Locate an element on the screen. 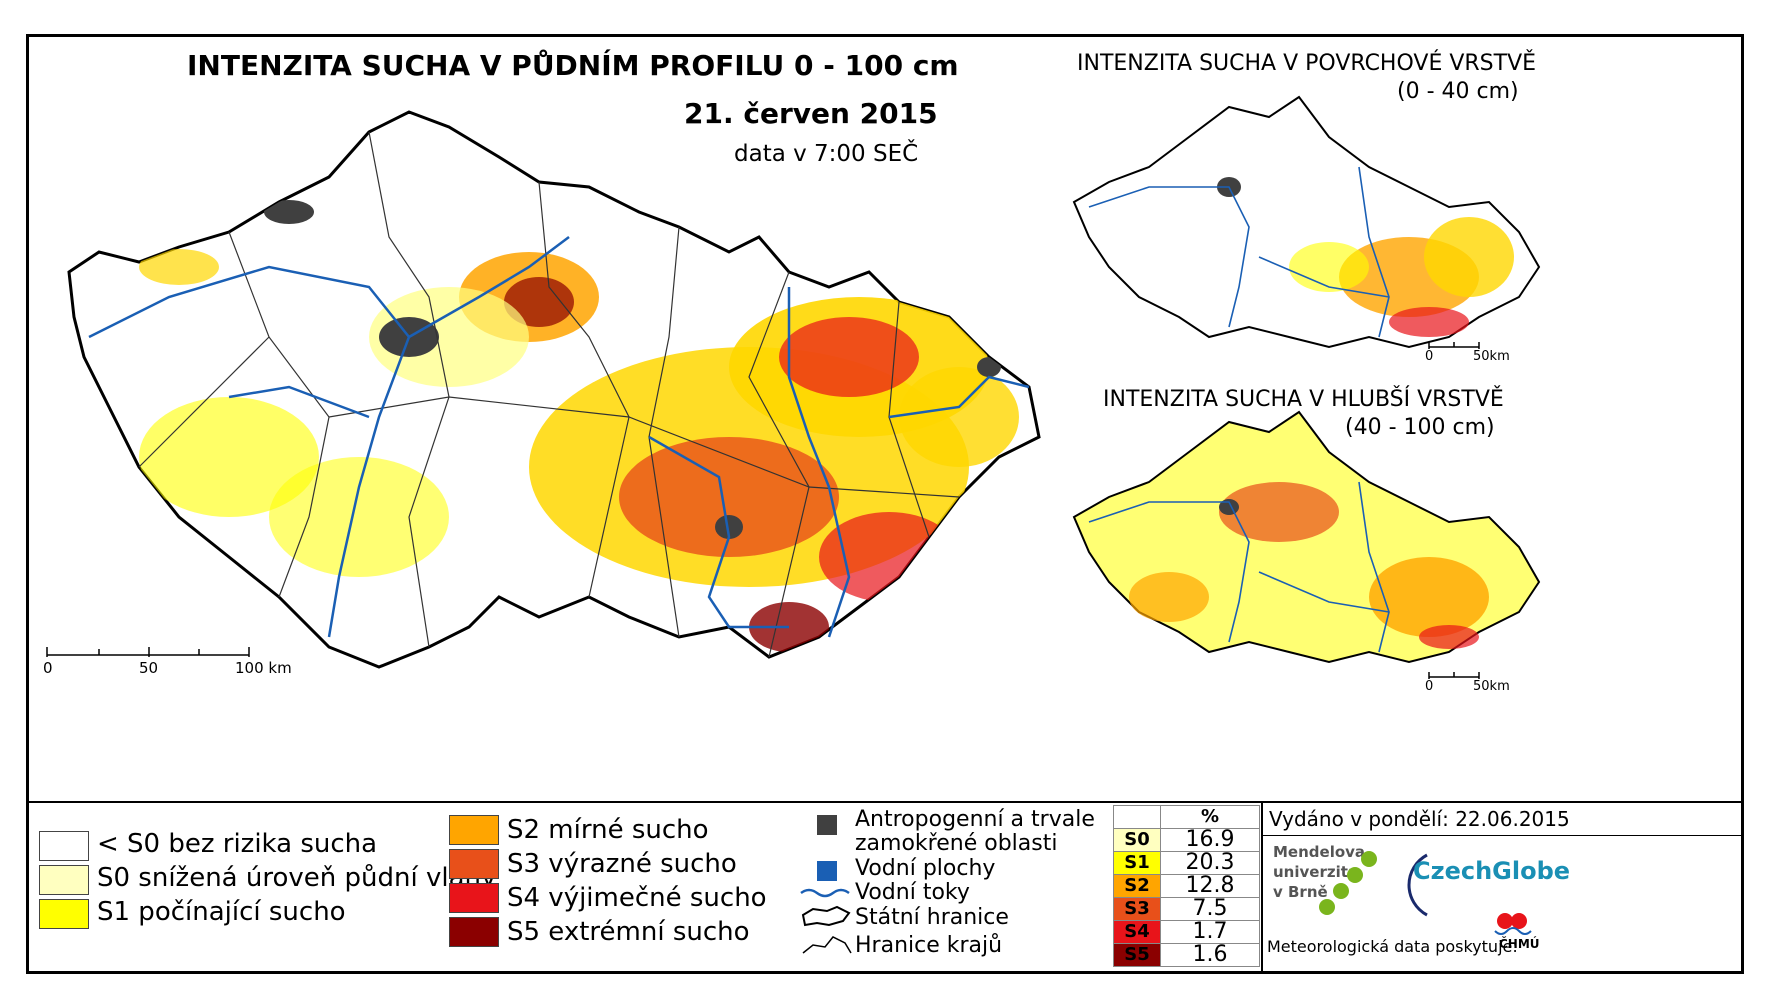 This screenshot has height=1003, width=1772. inset-top-scale-t0: 0 is located at coordinates (1429, 356).